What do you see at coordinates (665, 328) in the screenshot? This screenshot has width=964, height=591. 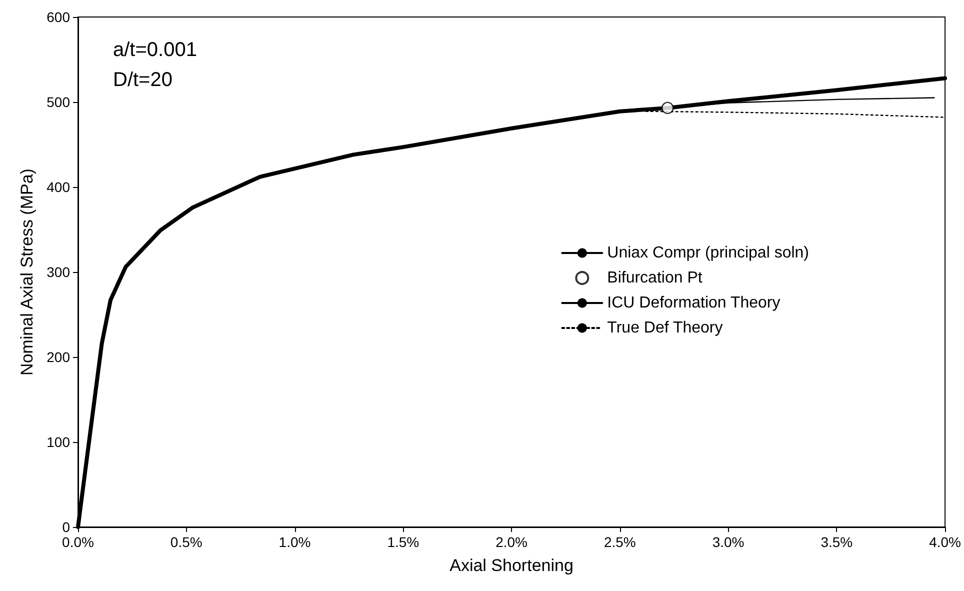 I see `legend-label: True Def Theory` at bounding box center [665, 328].